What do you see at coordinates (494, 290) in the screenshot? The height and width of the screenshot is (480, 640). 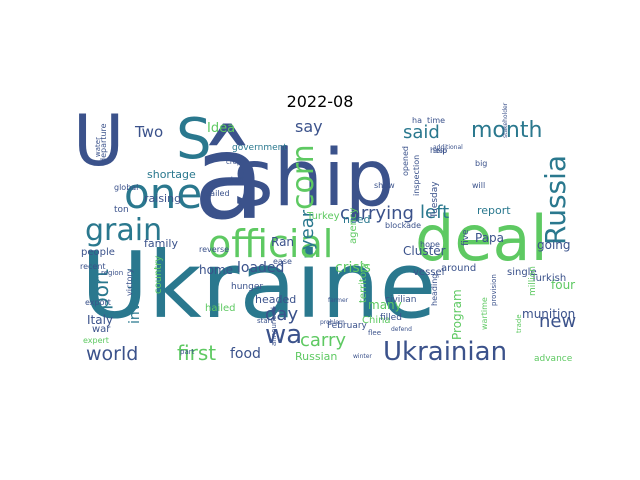 I see `cloud-word: provision` at bounding box center [494, 290].